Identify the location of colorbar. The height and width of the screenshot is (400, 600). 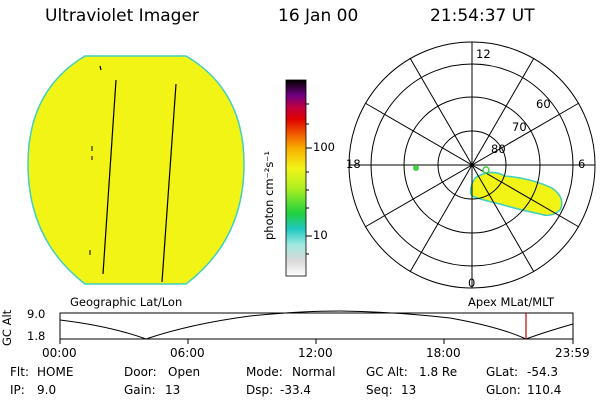
(298, 178).